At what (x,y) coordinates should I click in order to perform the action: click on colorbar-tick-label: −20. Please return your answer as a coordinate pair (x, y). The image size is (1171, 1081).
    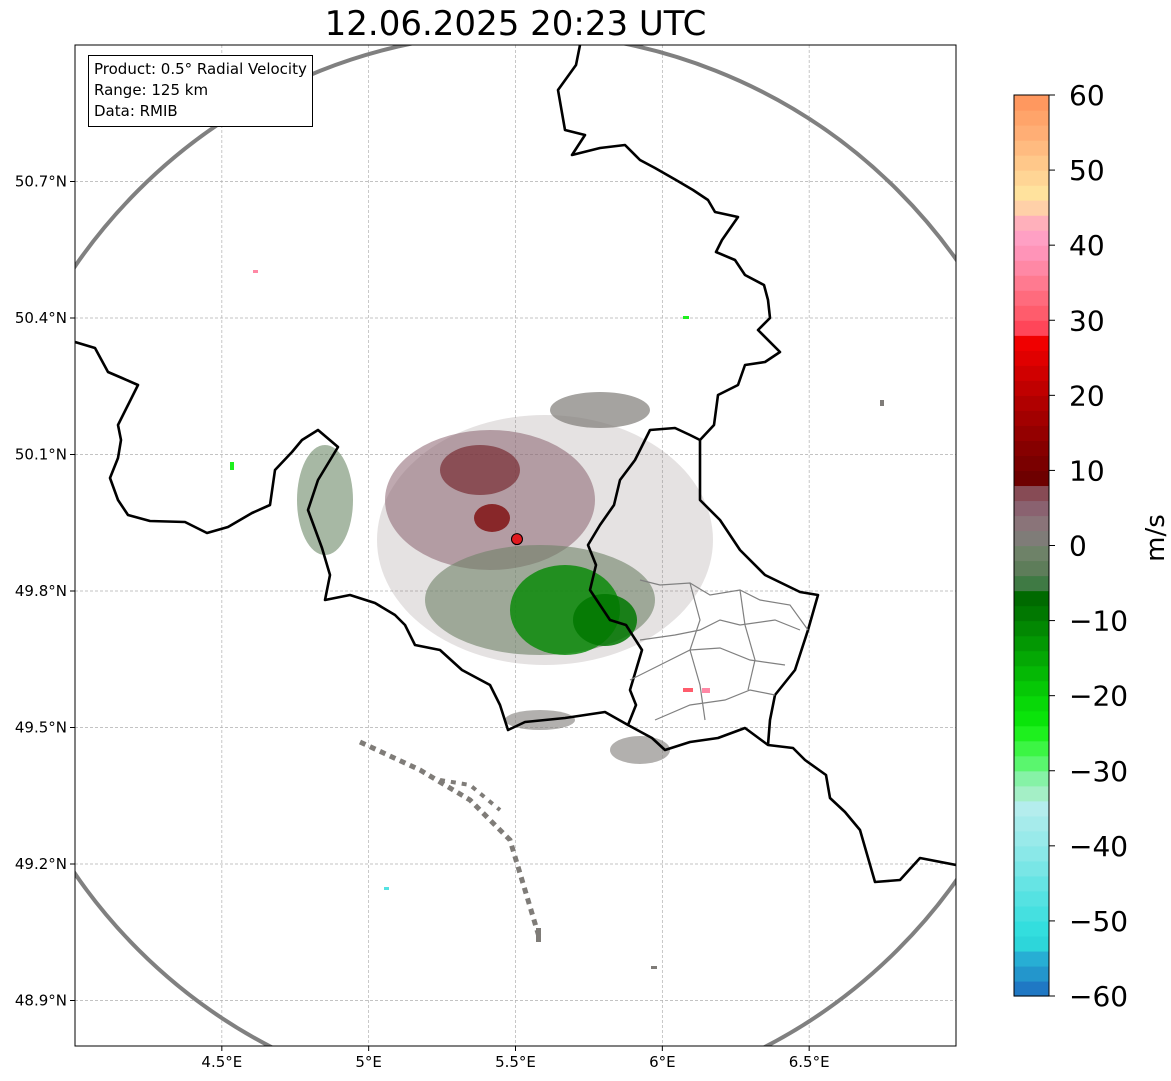
    Looking at the image, I should click on (1098, 696).